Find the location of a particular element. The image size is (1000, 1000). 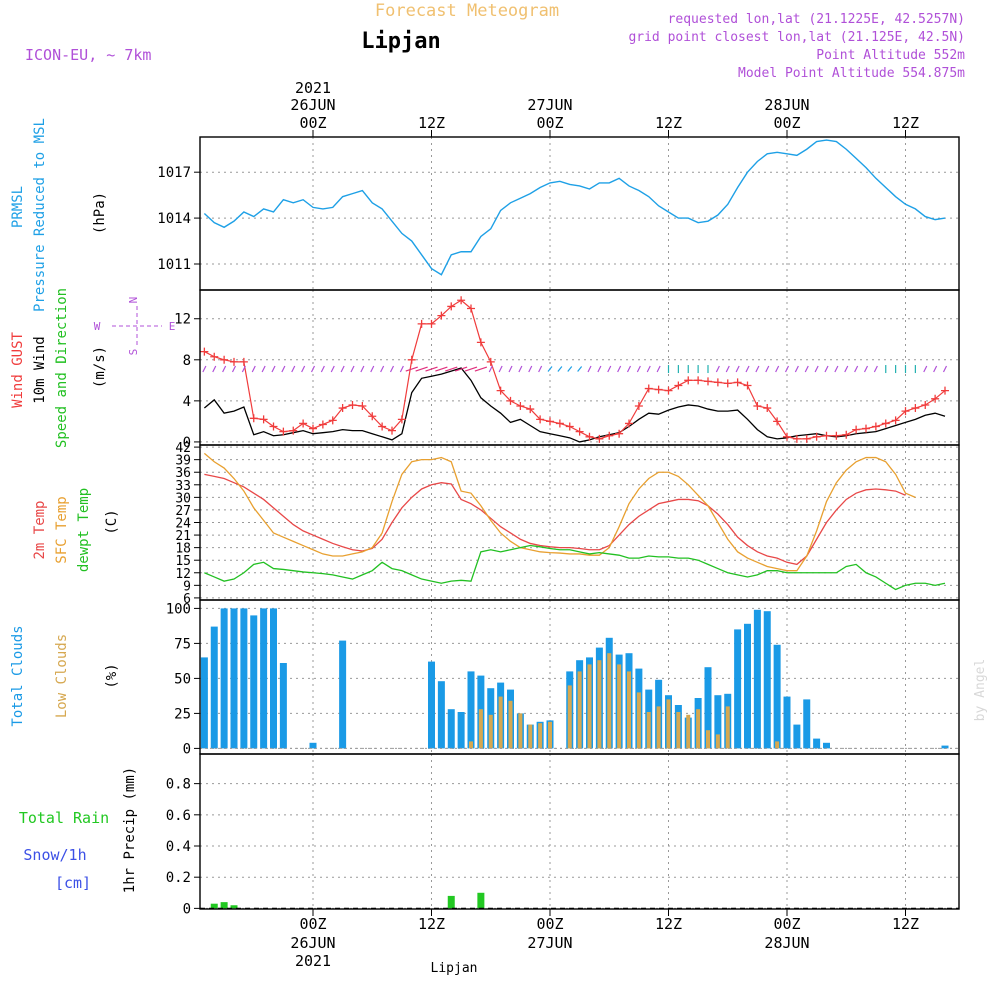

wind10m-line is located at coordinates (574, 405).